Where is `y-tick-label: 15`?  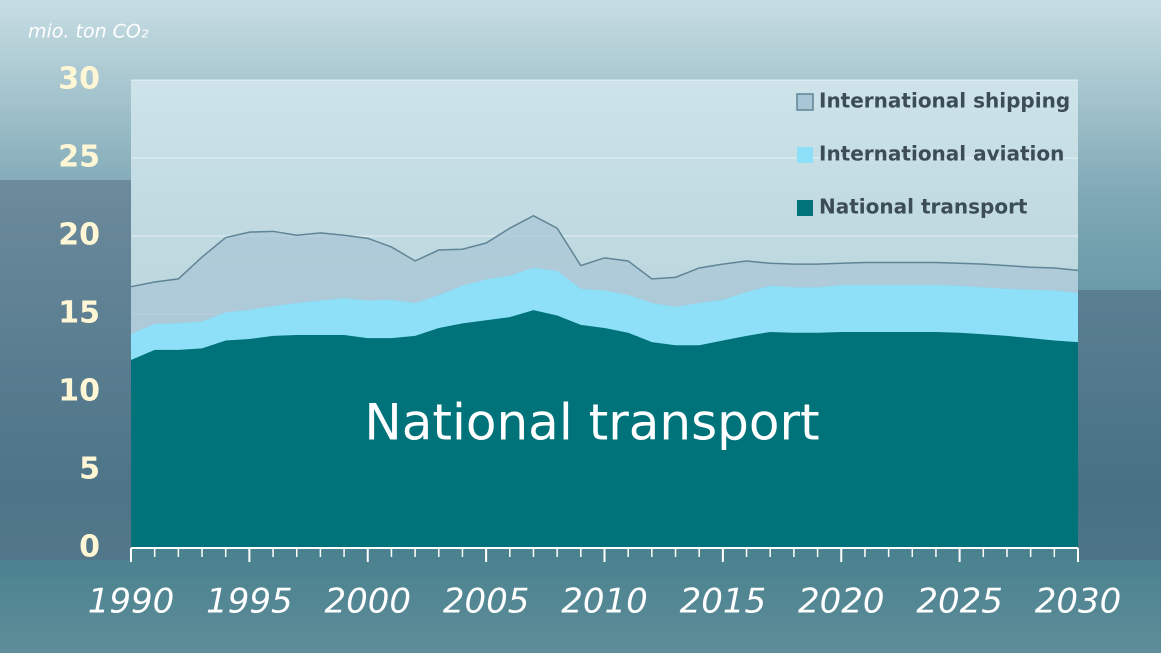 y-tick-label: 15 is located at coordinates (79, 313).